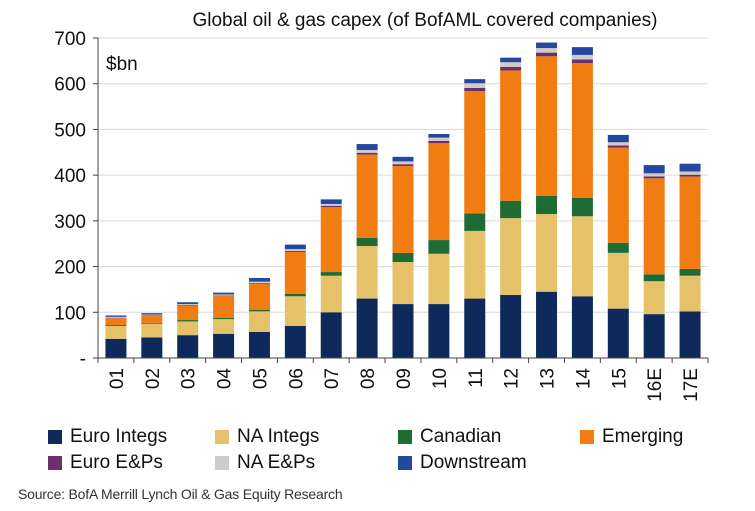 Image resolution: width=755 pixels, height=511 pixels. What do you see at coordinates (153, 378) in the screenshot?
I see `x-tick-label: 02` at bounding box center [153, 378].